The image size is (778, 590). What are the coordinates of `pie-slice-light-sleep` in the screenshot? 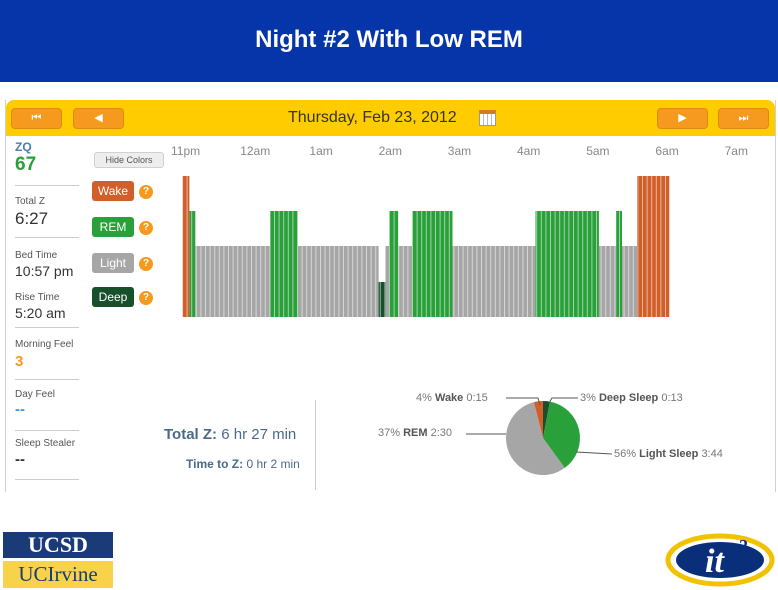 It's located at (535, 438).